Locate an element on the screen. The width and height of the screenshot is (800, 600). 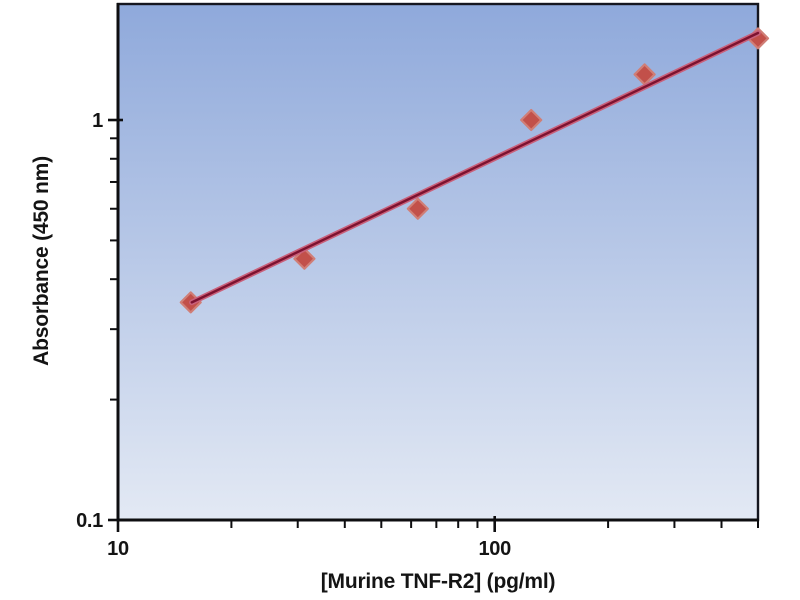
y-axis-title: Absorbance (450 nm) is located at coordinates (41, 261).